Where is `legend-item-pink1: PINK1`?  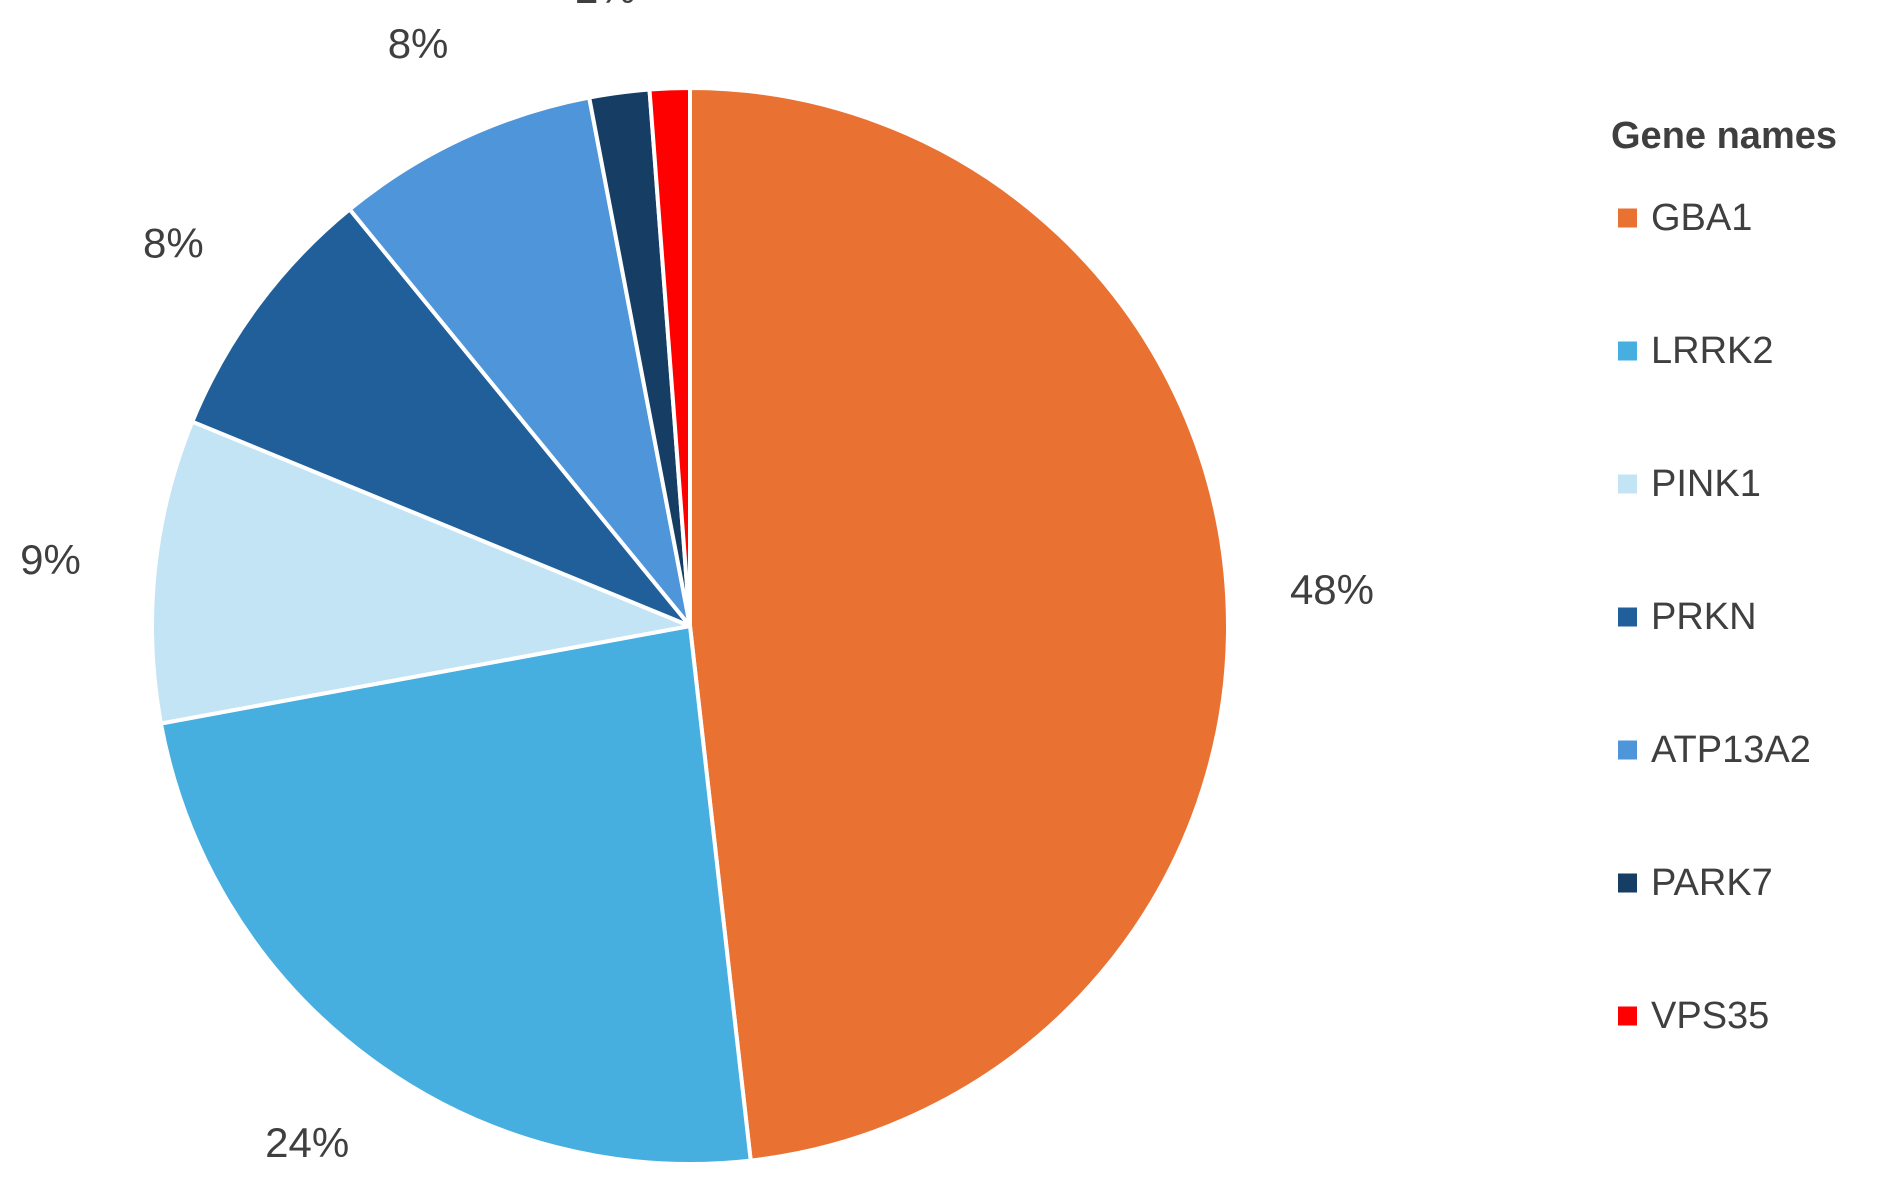
legend-item-pink1: PINK1 is located at coordinates (1689, 484).